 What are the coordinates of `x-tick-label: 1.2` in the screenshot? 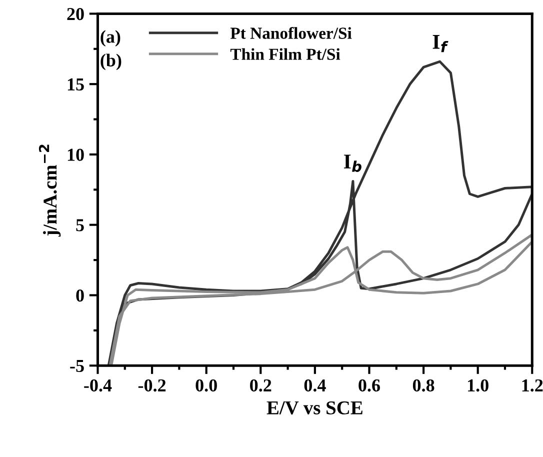 It's located at (532, 385).